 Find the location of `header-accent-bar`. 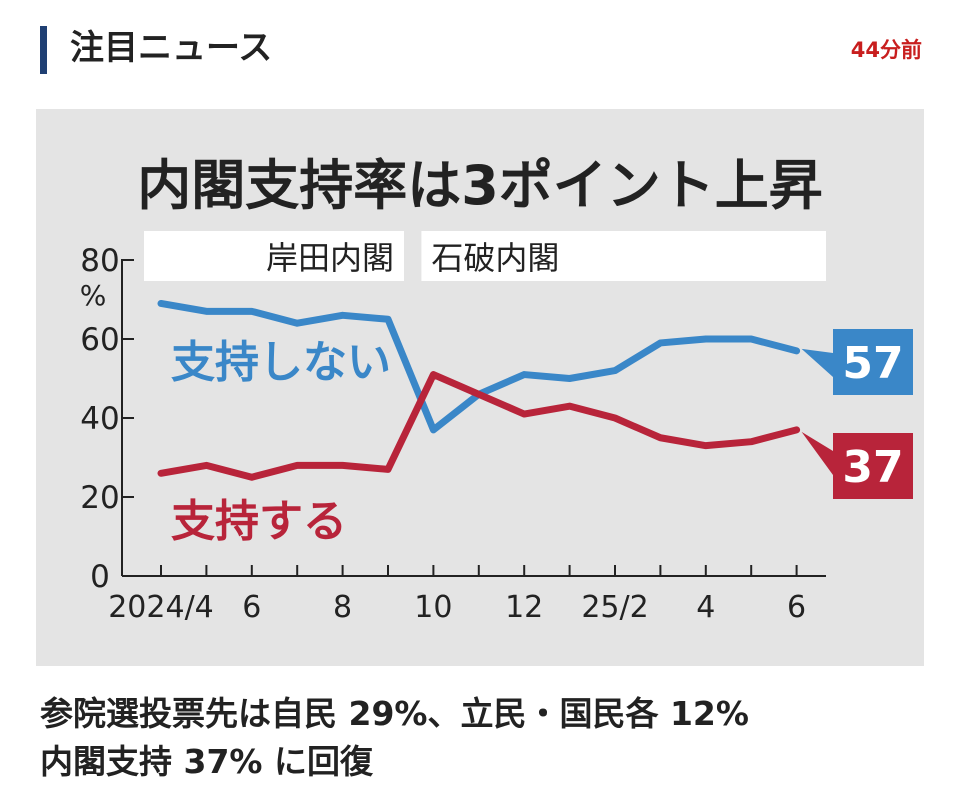

header-accent-bar is located at coordinates (43, 50).